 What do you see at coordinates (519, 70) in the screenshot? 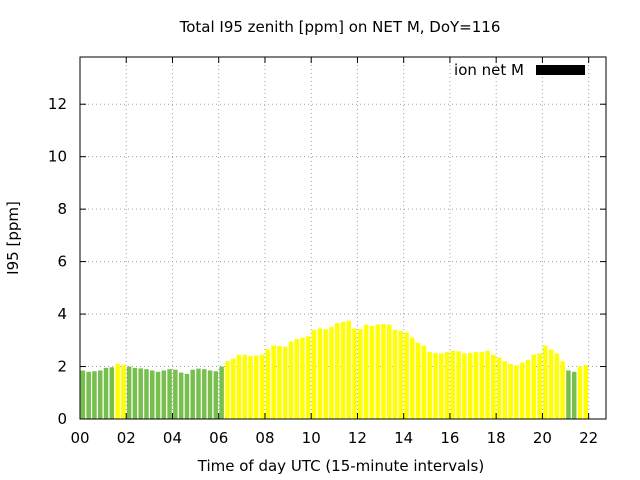
I see `legend: ion net M` at bounding box center [519, 70].